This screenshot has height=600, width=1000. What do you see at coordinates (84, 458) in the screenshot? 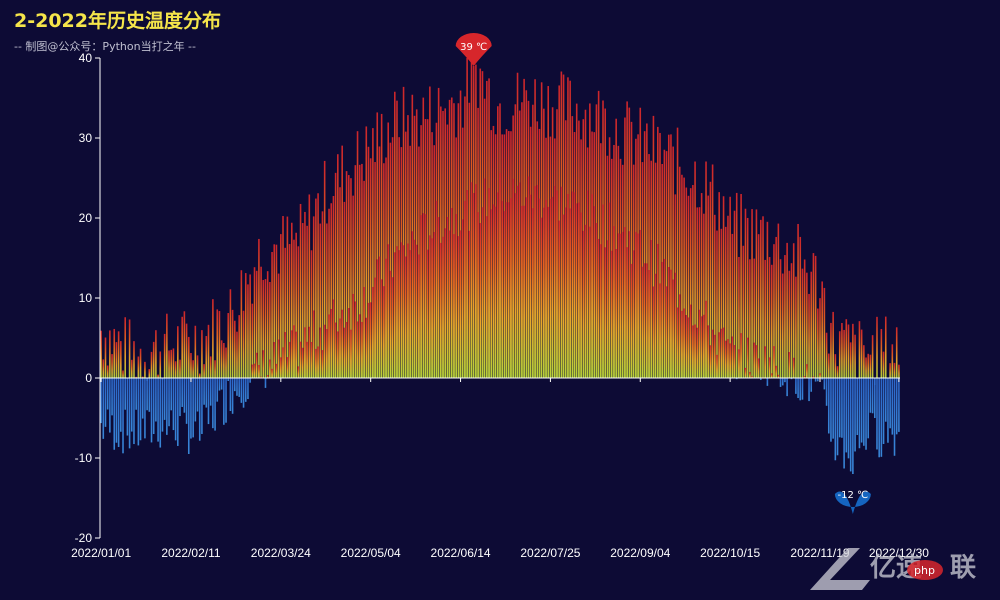
I see `y-tick-label: -10` at bounding box center [84, 458].